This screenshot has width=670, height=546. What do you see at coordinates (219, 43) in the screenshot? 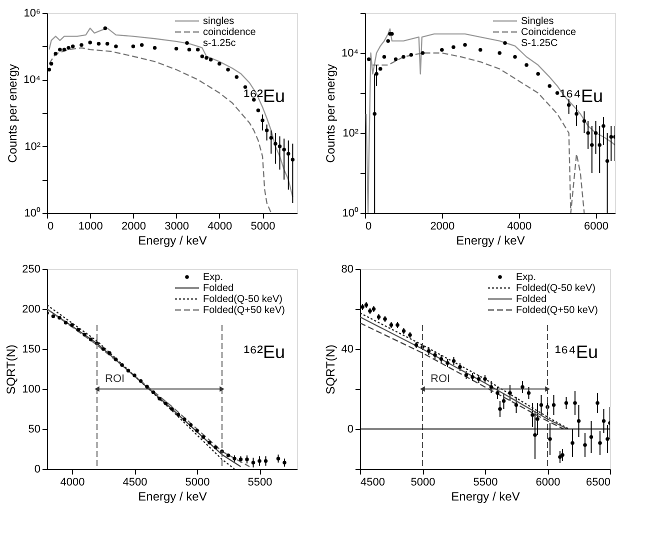
I see `legend-label: s-1.25c` at bounding box center [219, 43].